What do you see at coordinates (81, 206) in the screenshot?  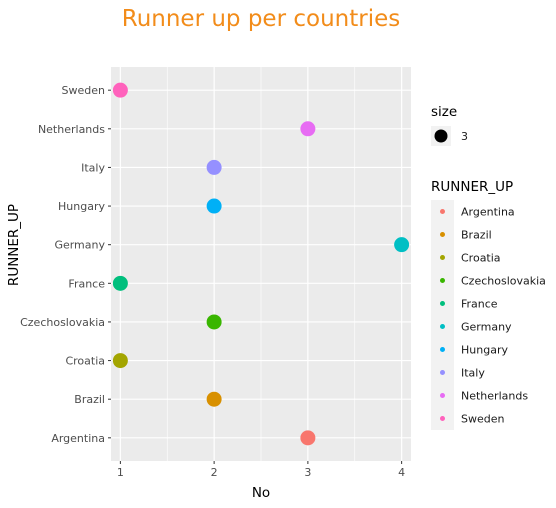 I see `y-tick-label: Hungary` at bounding box center [81, 206].